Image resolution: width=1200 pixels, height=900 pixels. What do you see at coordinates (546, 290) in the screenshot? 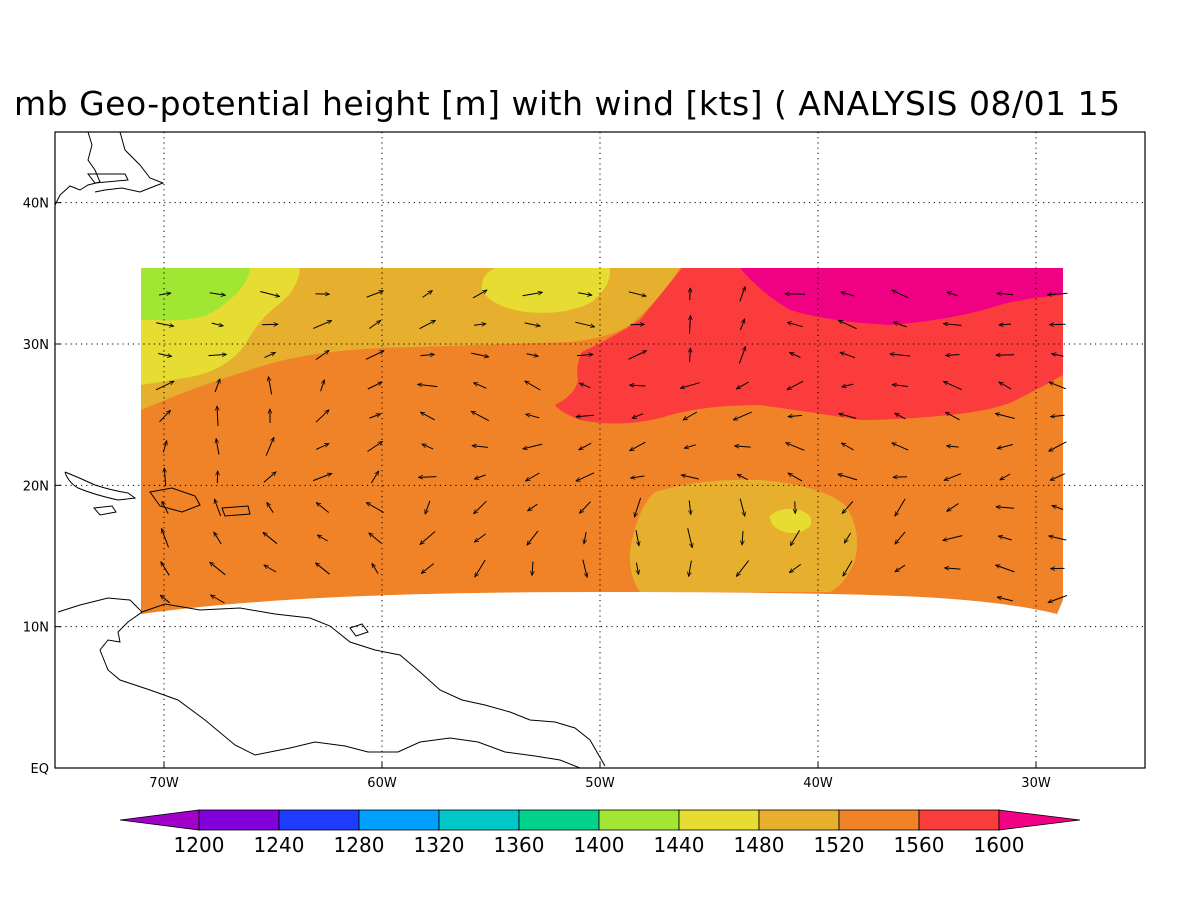
I see `field-1480-north` at bounding box center [546, 290].